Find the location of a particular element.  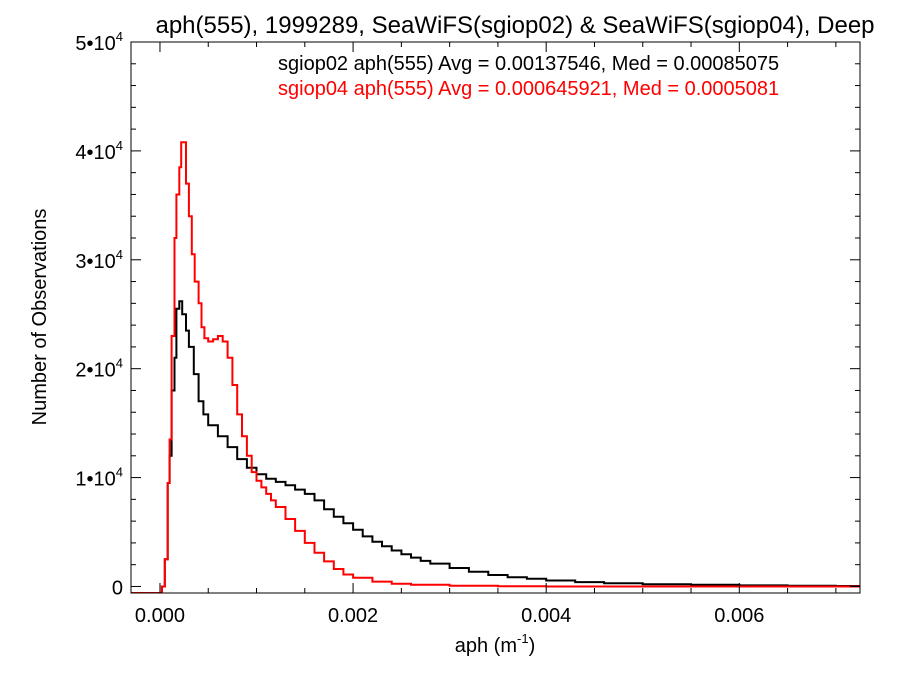

y-tick-label: 2•104 is located at coordinates (99, 369).